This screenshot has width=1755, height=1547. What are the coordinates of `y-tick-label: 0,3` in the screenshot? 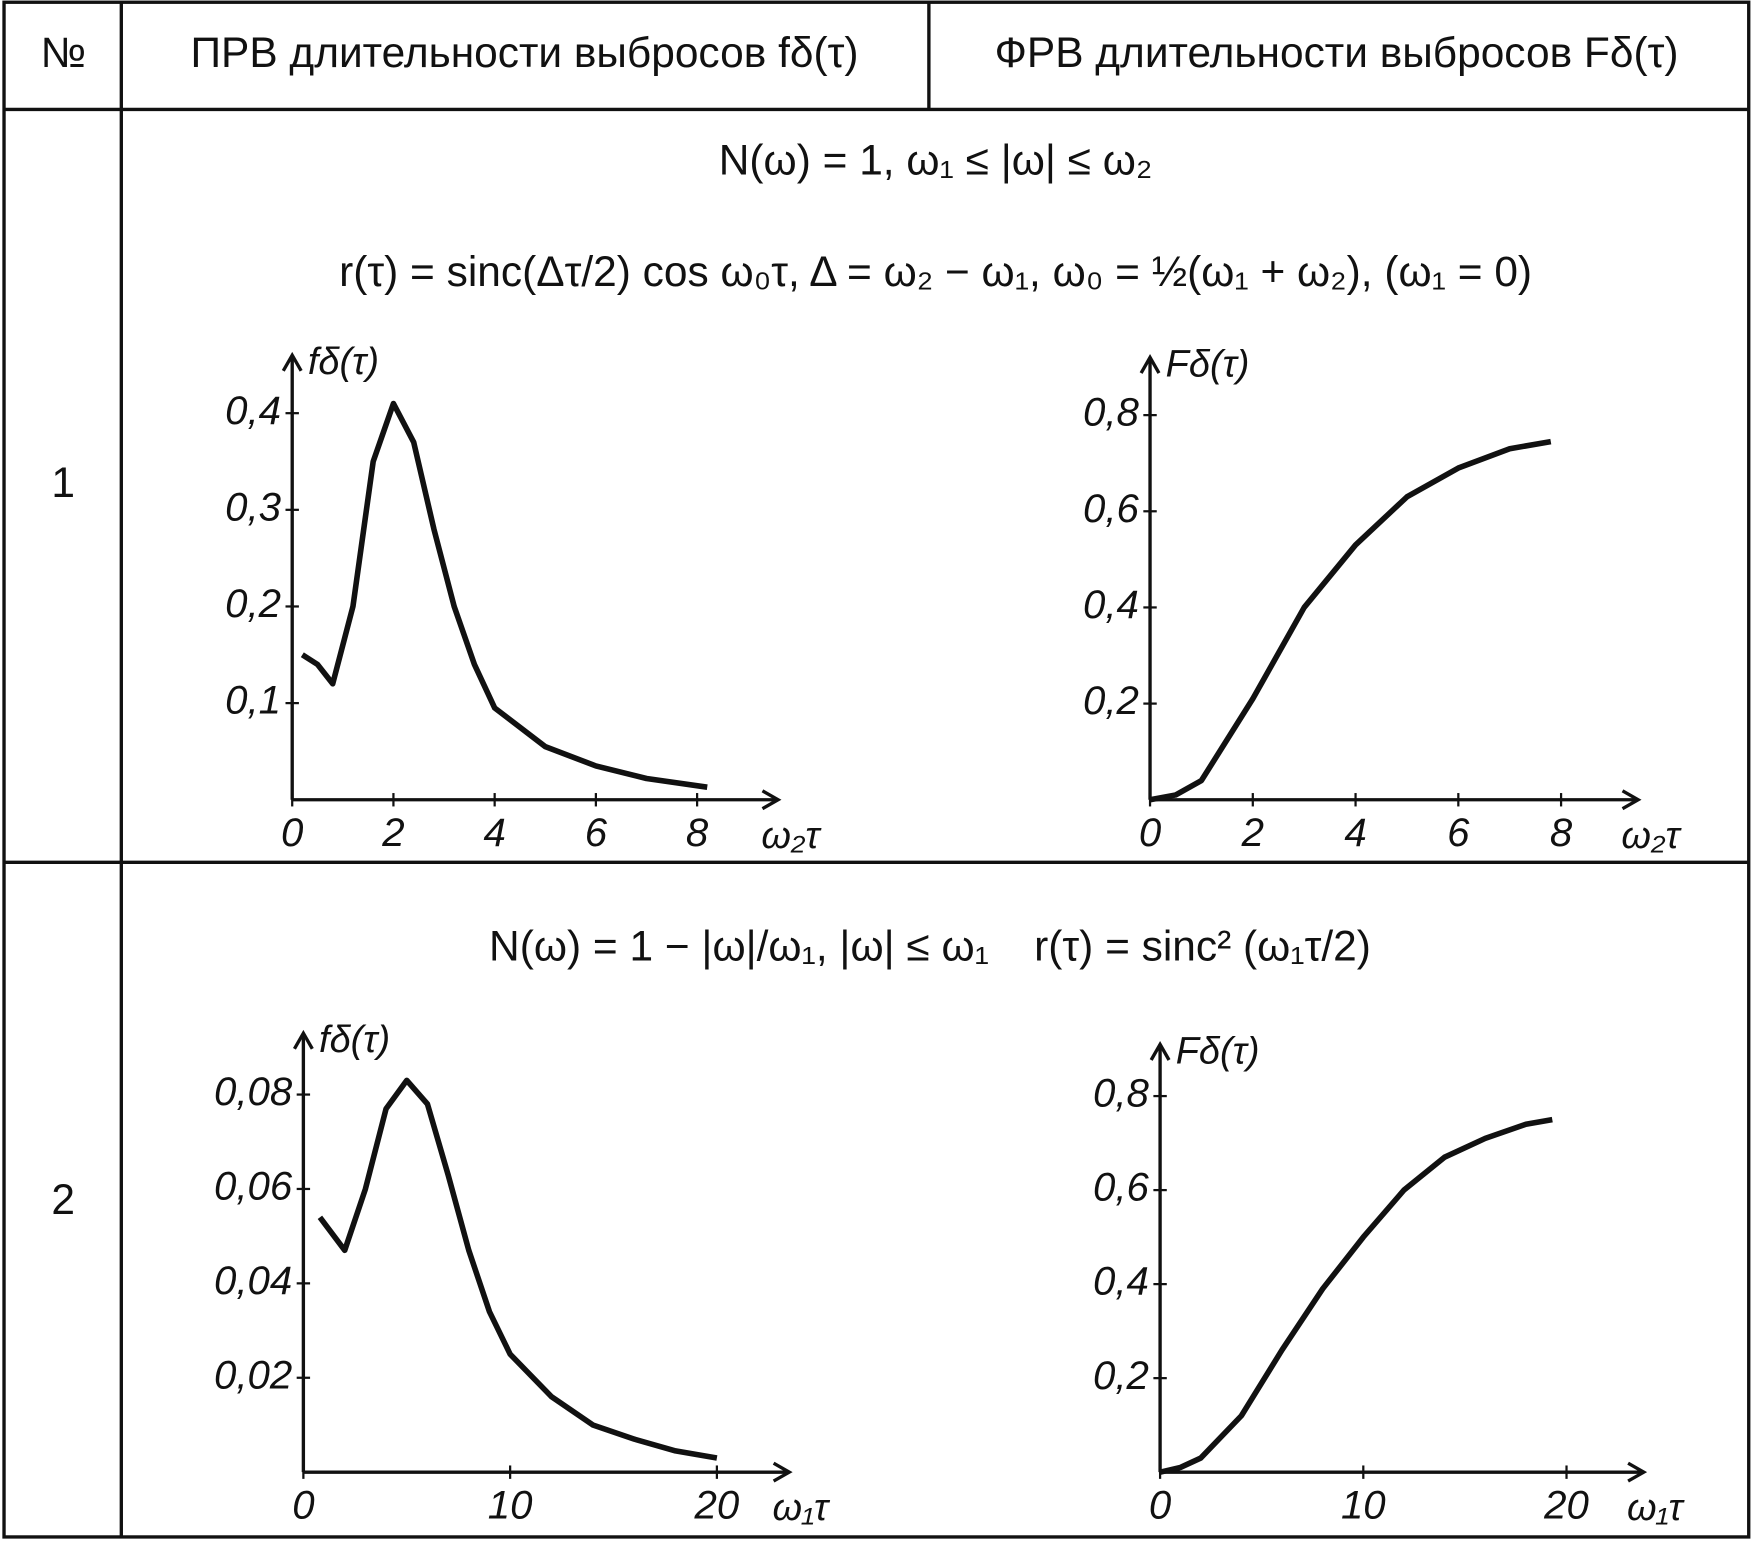 It's located at (253, 506).